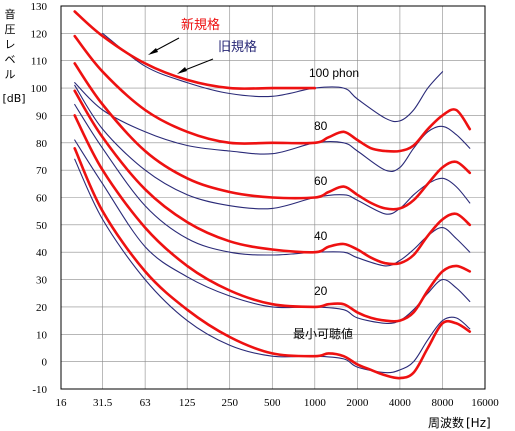 The height and width of the screenshot is (431, 515). I want to click on y-tick-label: 40, so click(42, 253).